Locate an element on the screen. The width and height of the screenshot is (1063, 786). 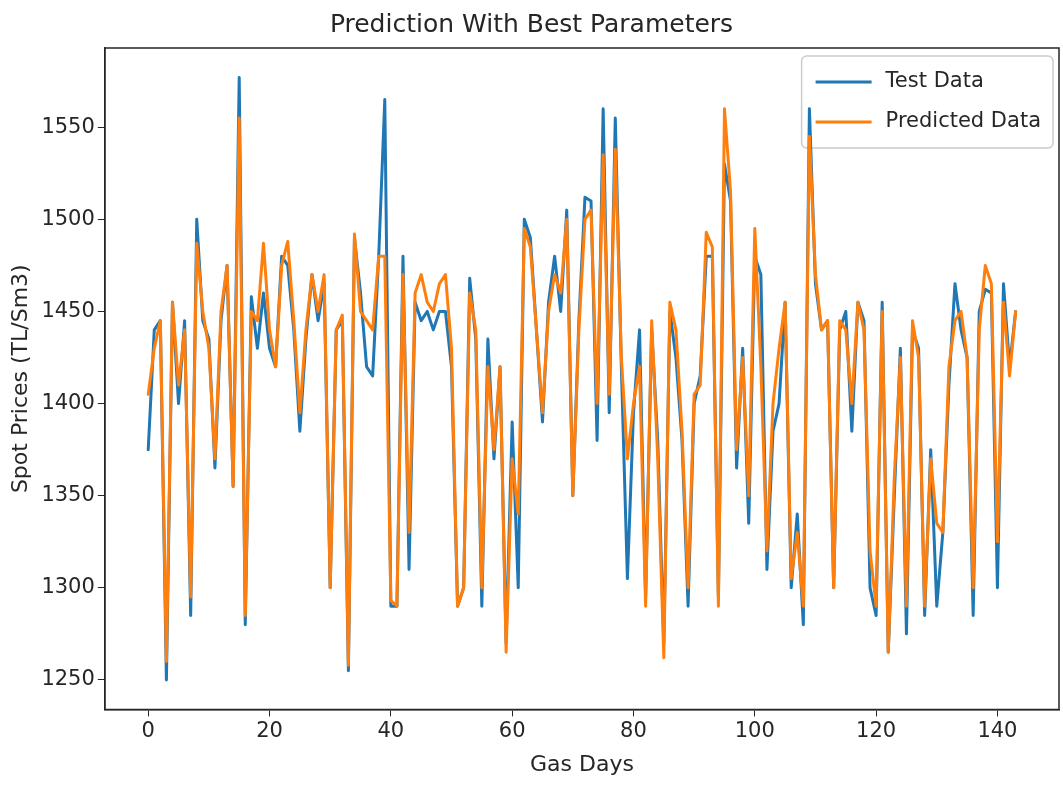
x-tick-label: 140 is located at coordinates (997, 730).